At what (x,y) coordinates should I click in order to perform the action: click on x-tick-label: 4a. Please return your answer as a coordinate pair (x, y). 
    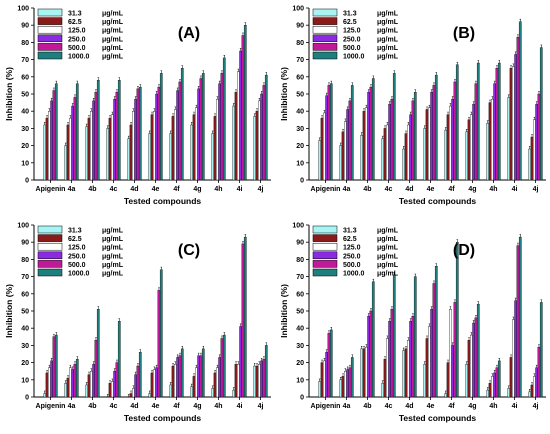
    Looking at the image, I should click on (347, 189).